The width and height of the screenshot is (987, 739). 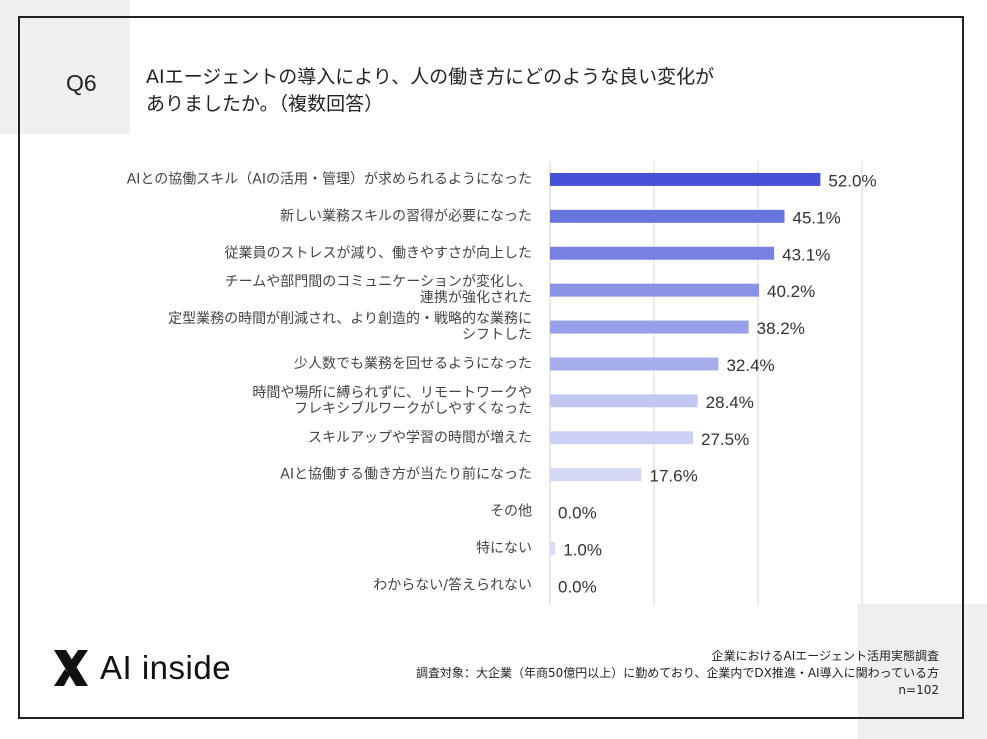 What do you see at coordinates (406, 215) in the screenshot?
I see `category-label-2: 新しい業務スキルの習得が必要になった` at bounding box center [406, 215].